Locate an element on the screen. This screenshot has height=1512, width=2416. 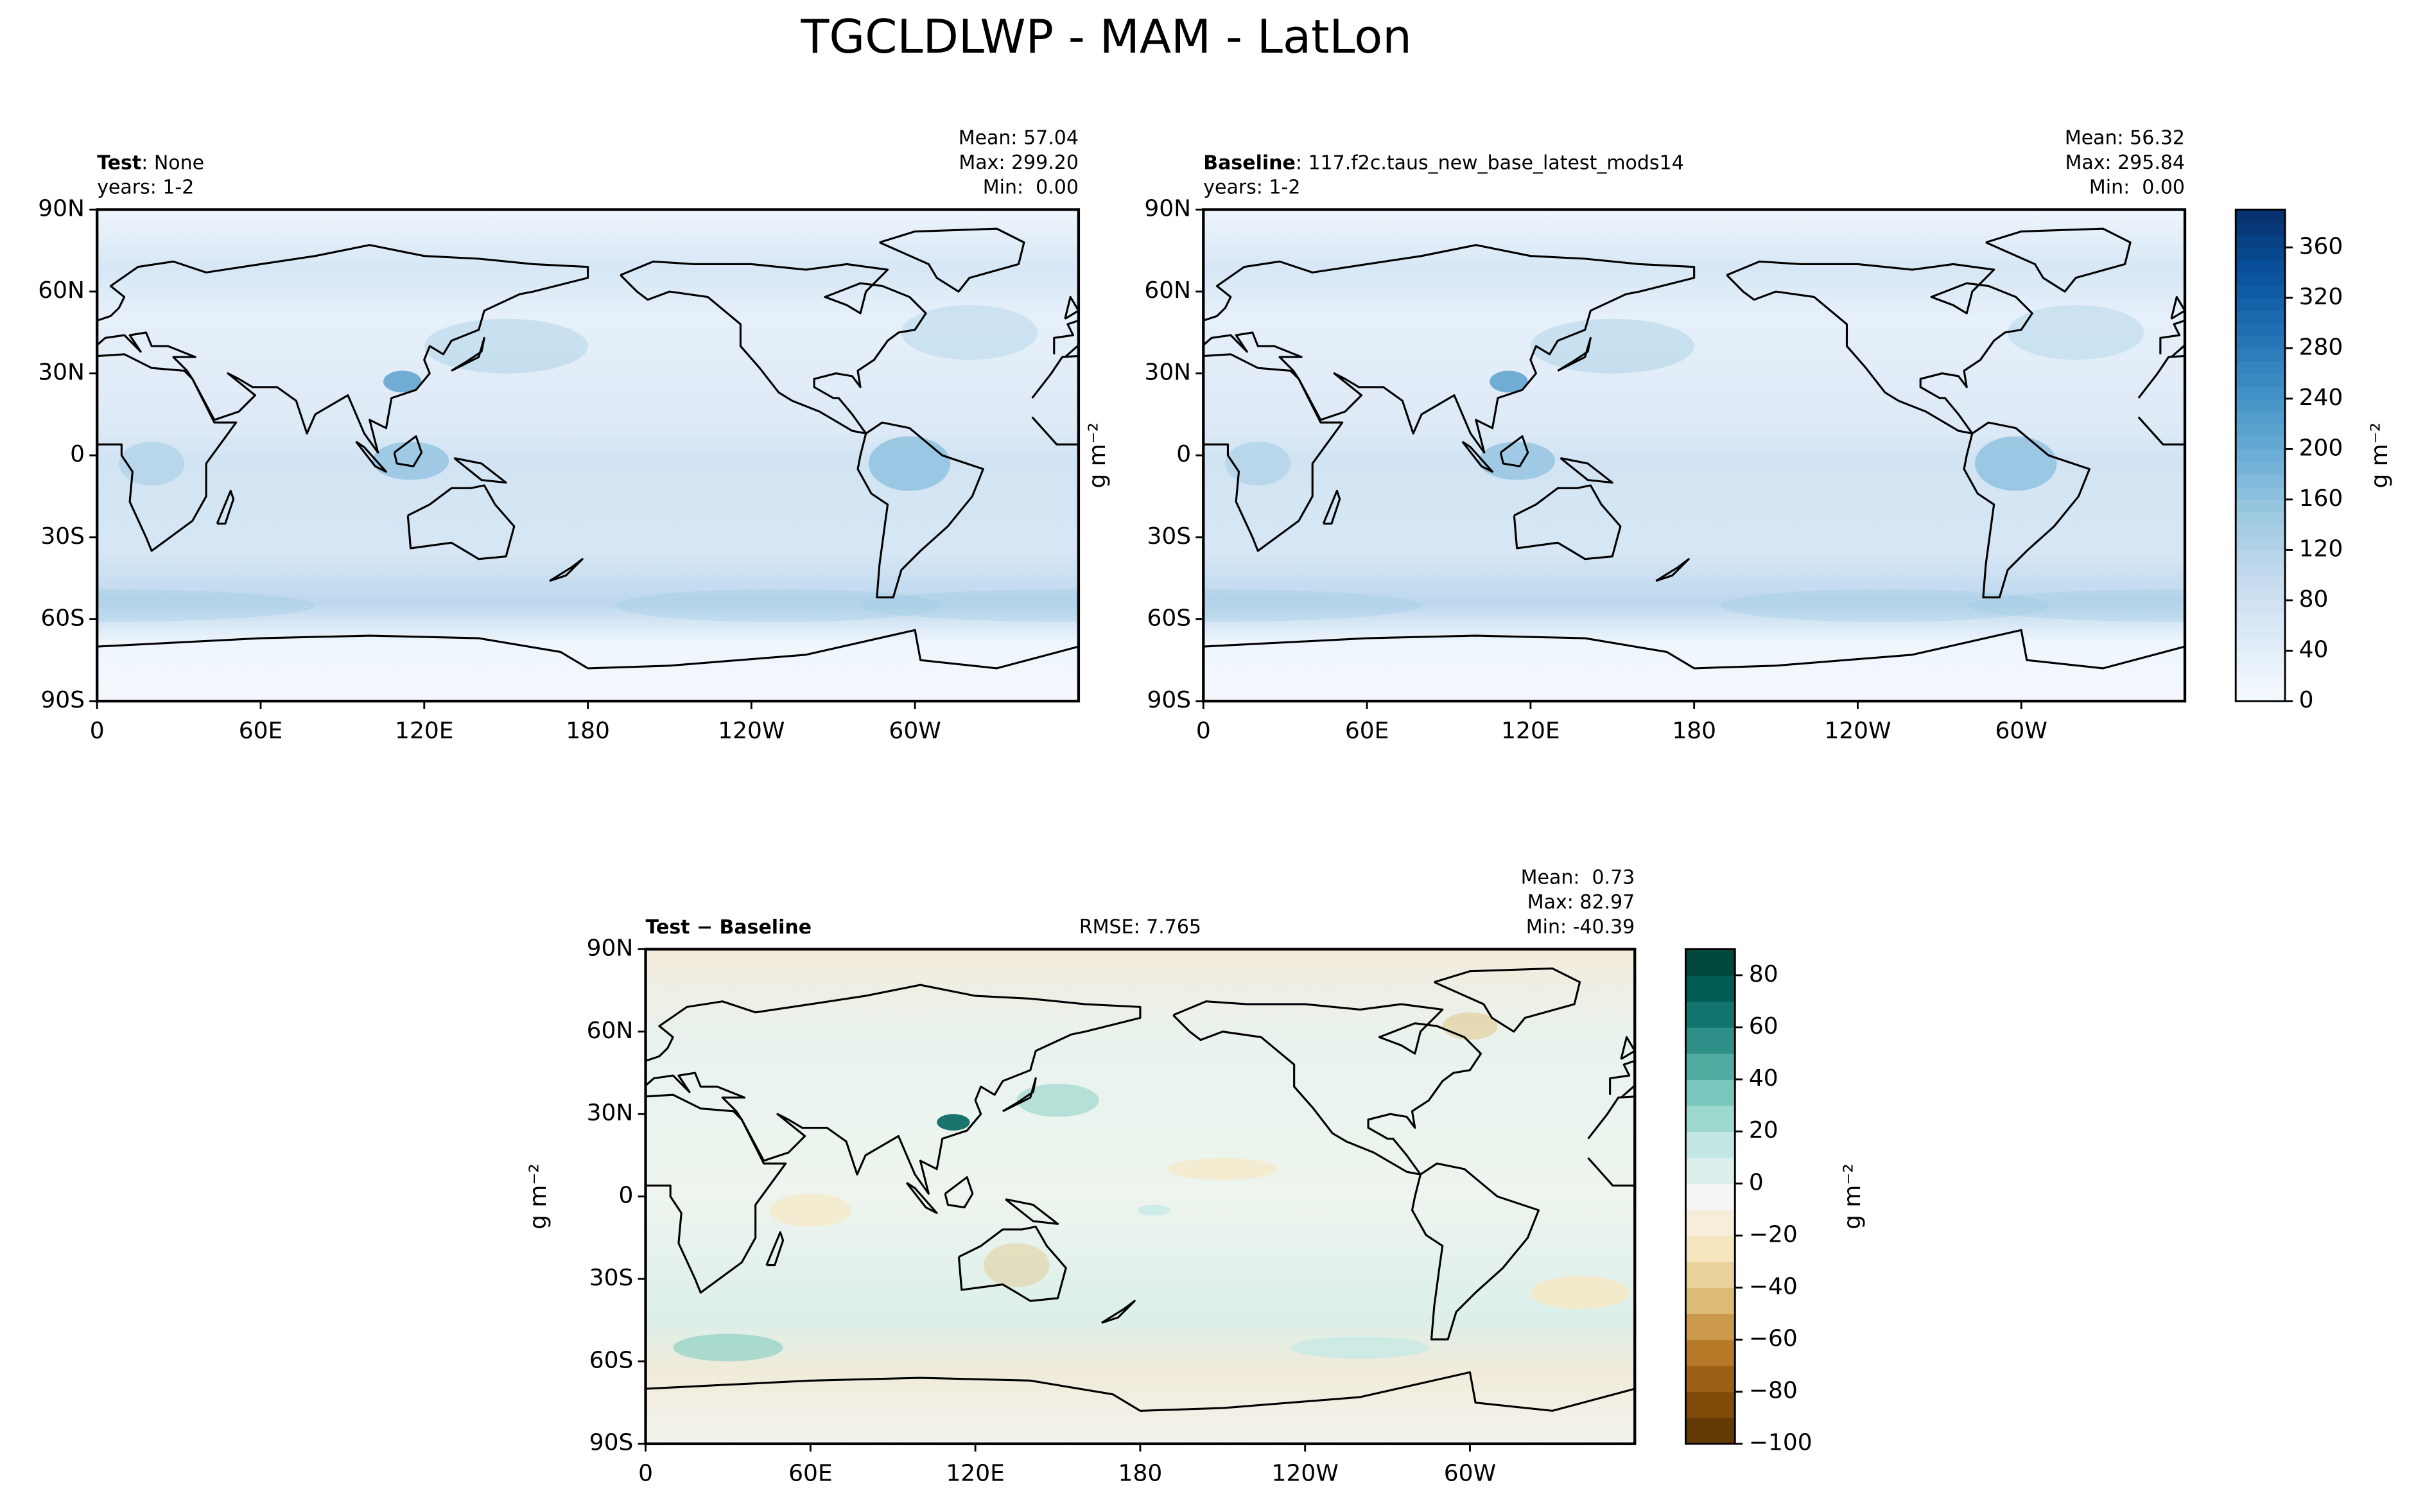
colorbar-tick-label: 120 is located at coordinates (2321, 548).